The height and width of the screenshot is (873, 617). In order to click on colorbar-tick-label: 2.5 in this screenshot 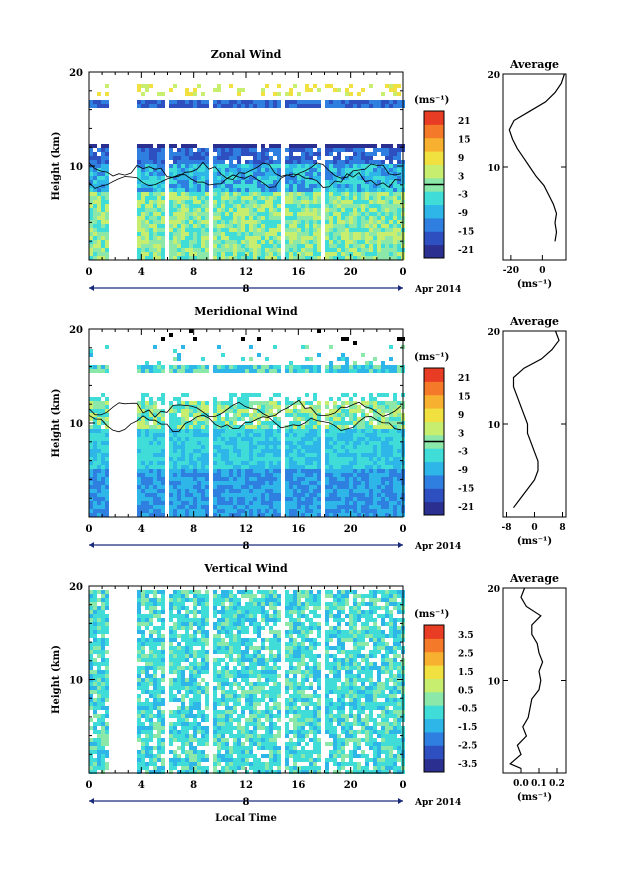, I will do `click(466, 655)`.